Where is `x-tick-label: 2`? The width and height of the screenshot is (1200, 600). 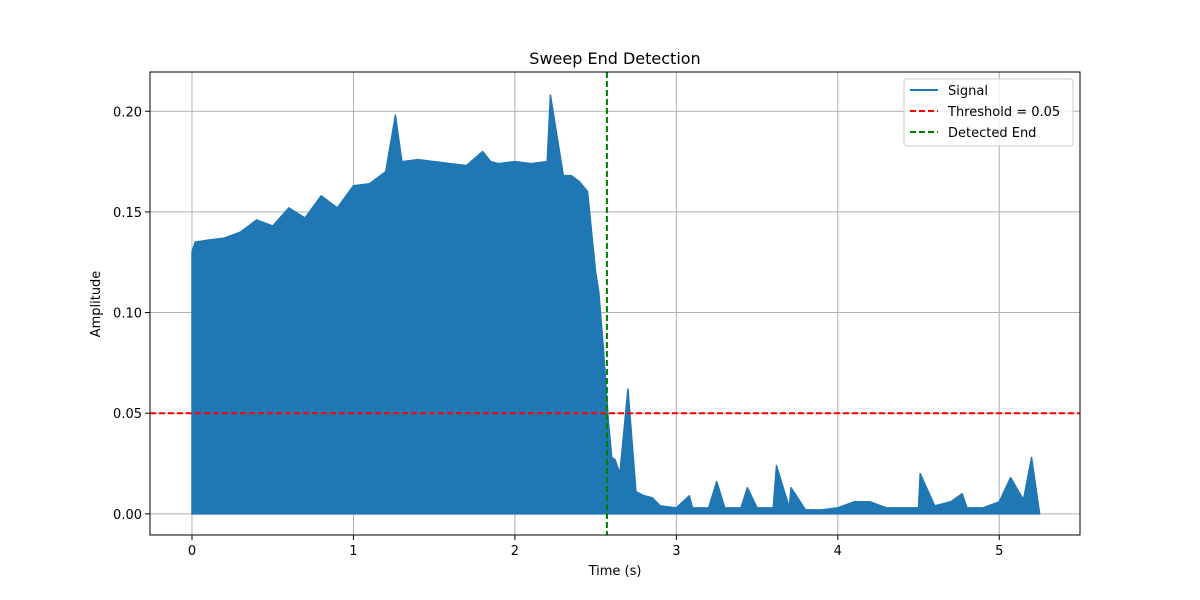 x-tick-label: 2 is located at coordinates (515, 551).